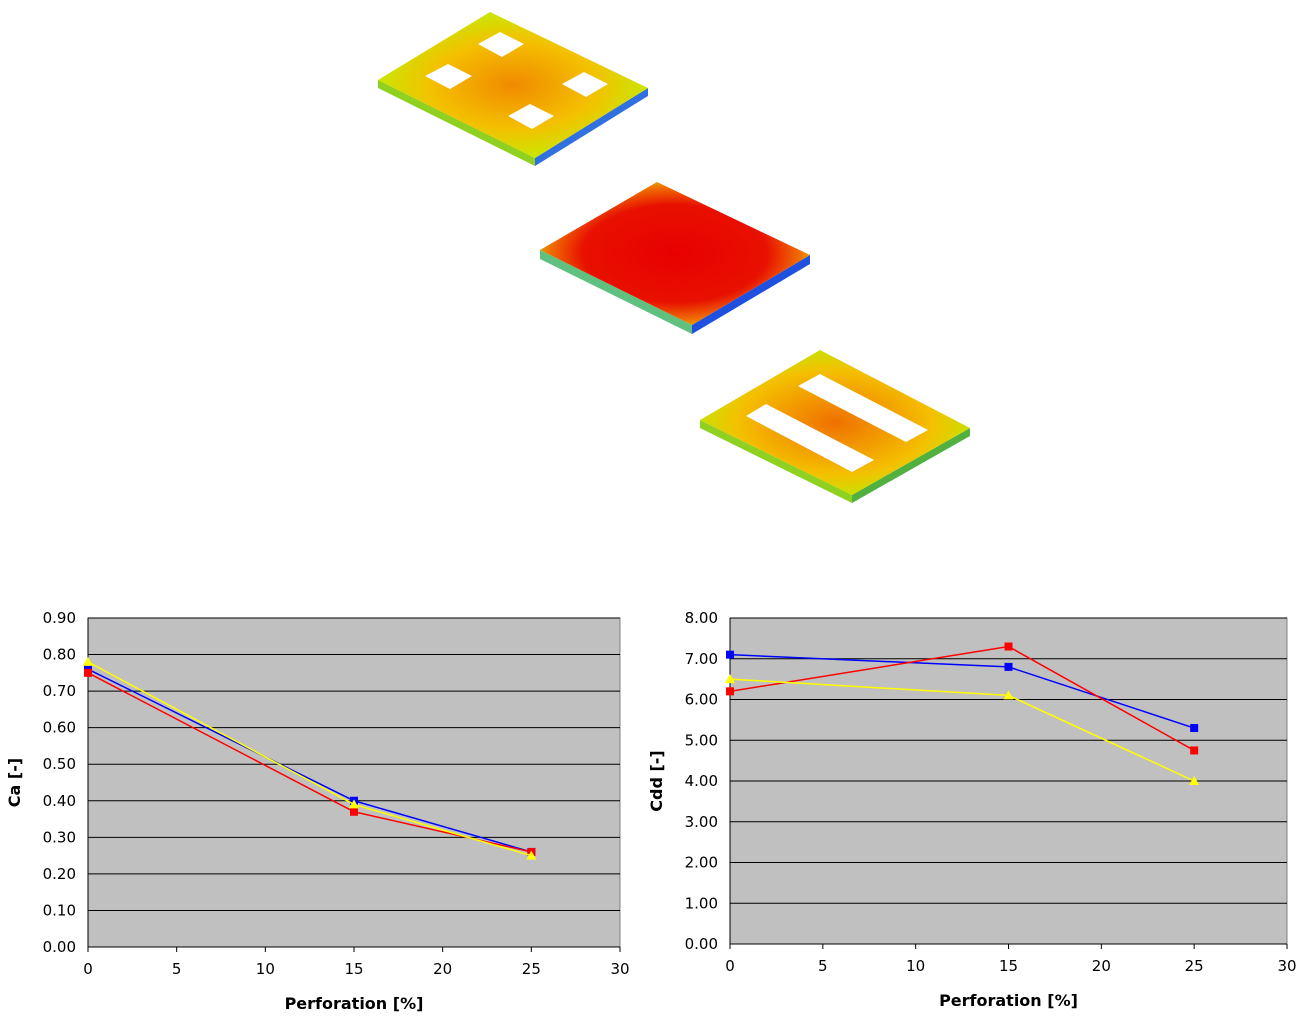  Describe the element at coordinates (701, 659) in the screenshot. I see `y-tick-label: 7.00` at that location.